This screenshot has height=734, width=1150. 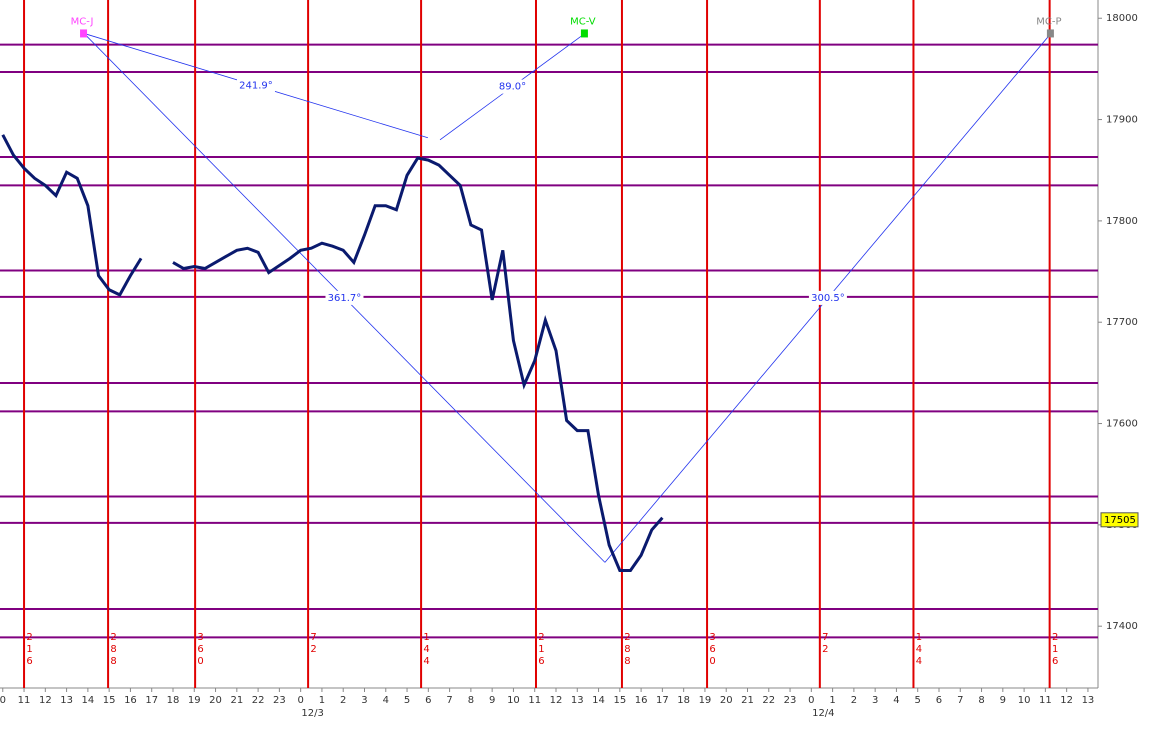 I want to click on date-label: 12/4, so click(x=823, y=713).